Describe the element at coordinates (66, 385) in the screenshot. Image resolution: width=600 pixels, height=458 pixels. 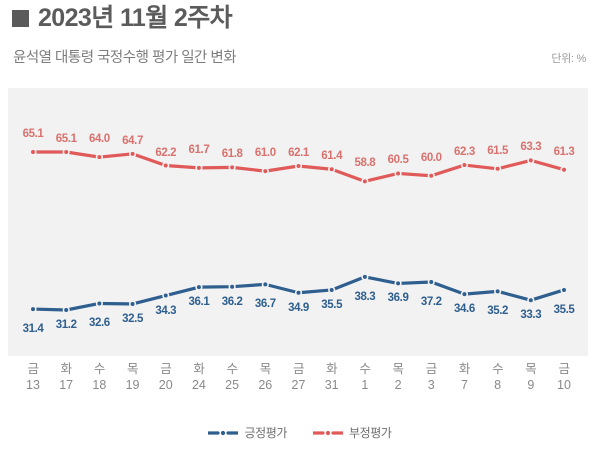
I see `tick-day: 17` at that location.